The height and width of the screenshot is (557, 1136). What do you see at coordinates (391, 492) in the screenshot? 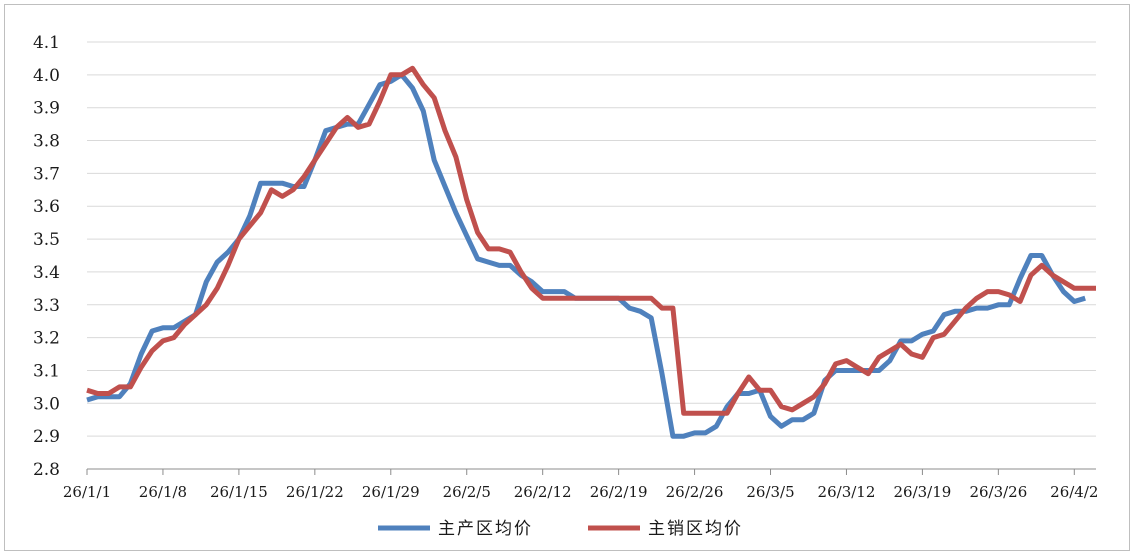
I see `x-tick-label: 26/1/29` at bounding box center [391, 492].